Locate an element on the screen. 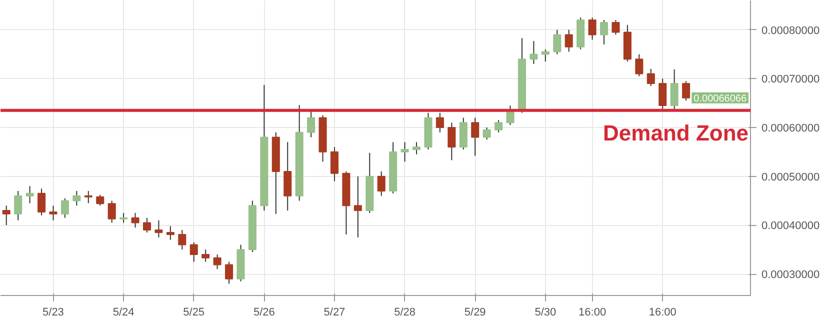 Image resolution: width=834 pixels, height=325 pixels. x-tick-label: 5/29 is located at coordinates (475, 312).